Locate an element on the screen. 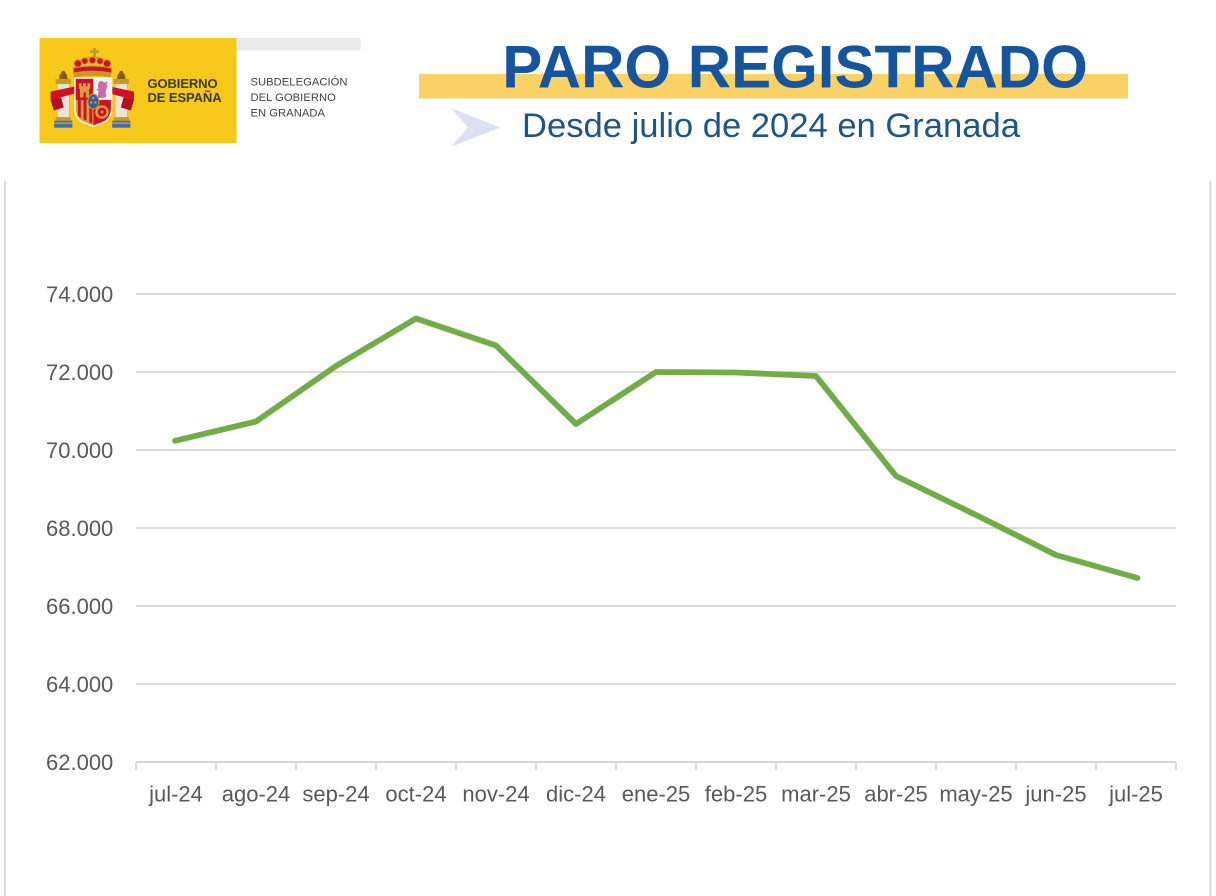 Image resolution: width=1216 pixels, height=896 pixels. svg-text: may-25 is located at coordinates (975, 794).